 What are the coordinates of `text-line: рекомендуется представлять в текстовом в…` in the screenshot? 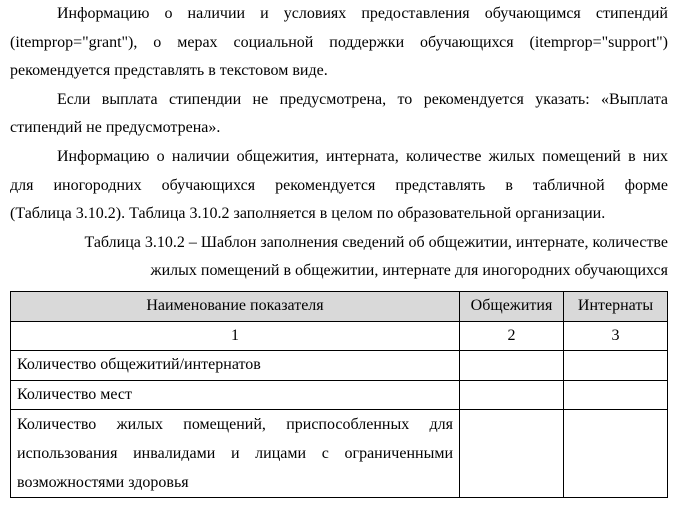 It's located at (169, 71).